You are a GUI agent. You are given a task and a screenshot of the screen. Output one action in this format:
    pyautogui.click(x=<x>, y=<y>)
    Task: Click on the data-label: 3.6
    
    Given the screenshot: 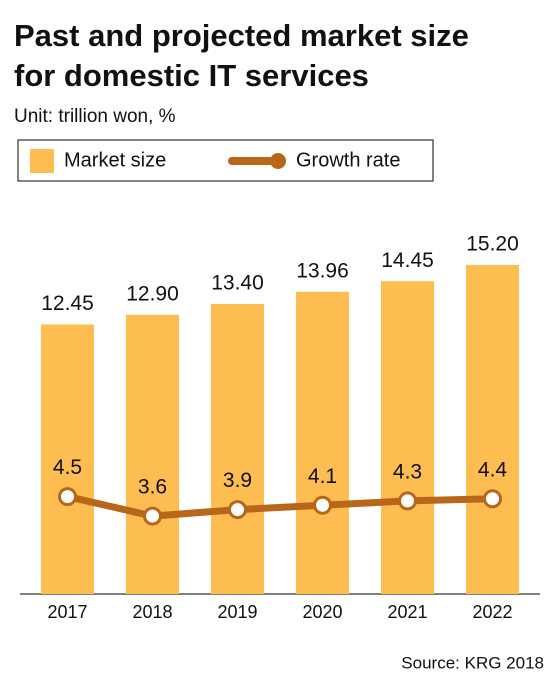 What is the action you would take?
    pyautogui.click(x=152, y=487)
    